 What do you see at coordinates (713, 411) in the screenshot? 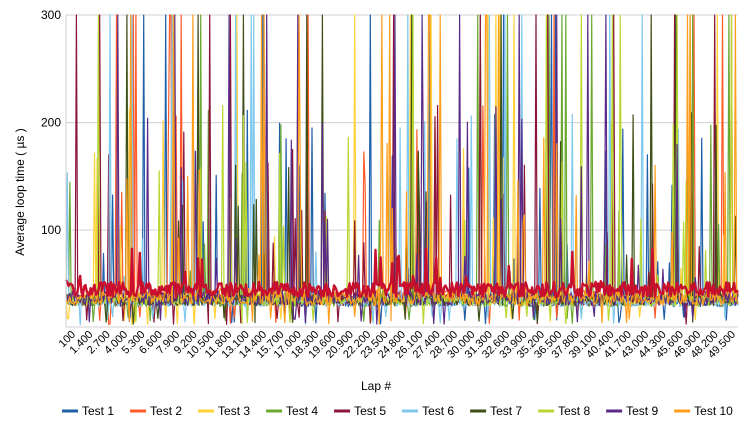
I see `legend-label: Test 10` at bounding box center [713, 411].